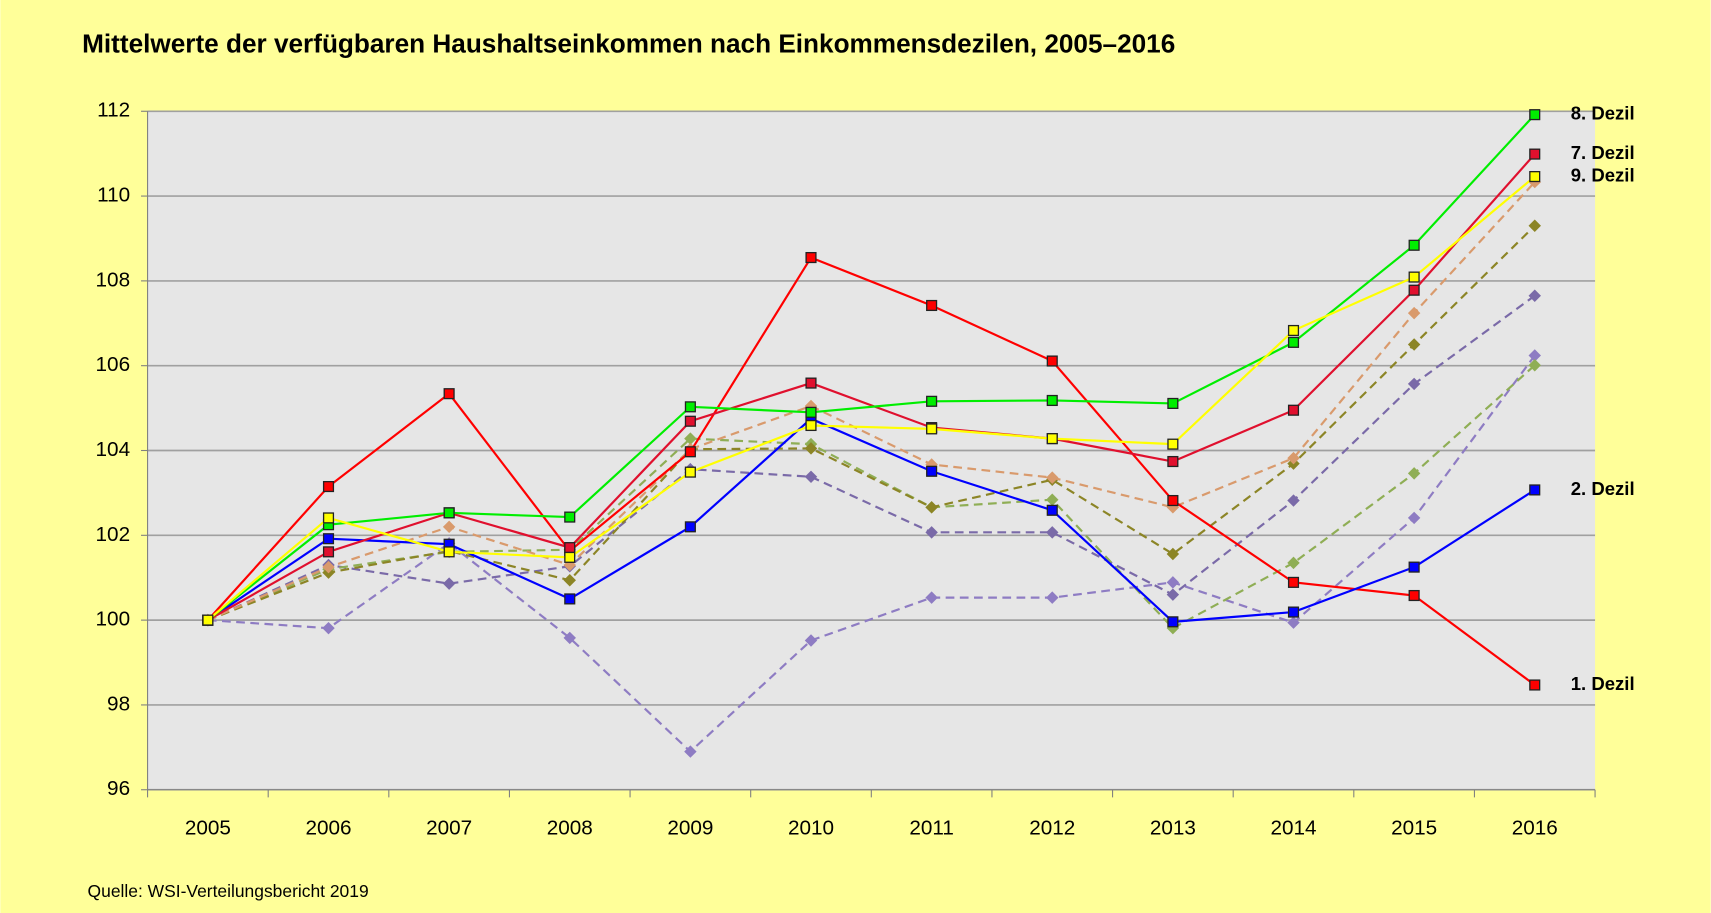 This screenshot has width=1711, height=913. I want to click on y-tick-label: 112, so click(113, 110).